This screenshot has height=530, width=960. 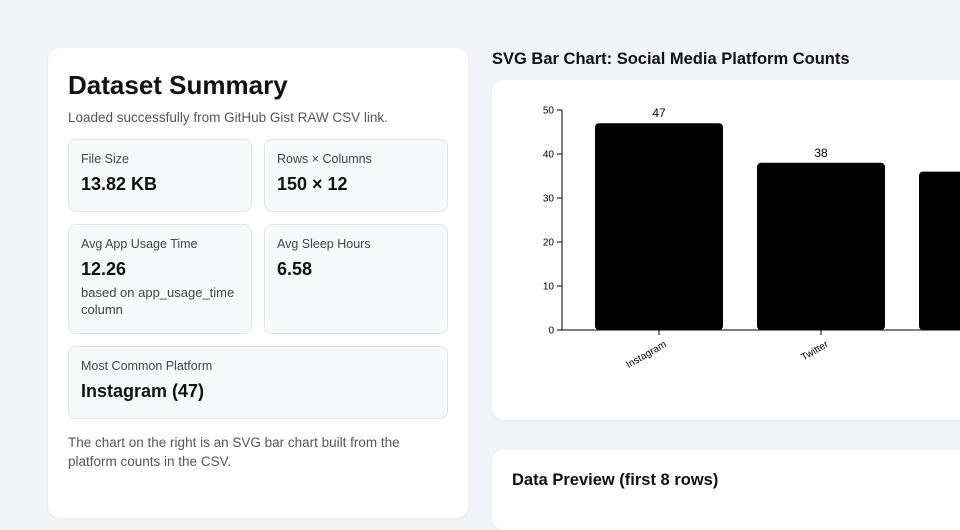 I want to click on x-tick-label: Twitter, so click(x=815, y=351).